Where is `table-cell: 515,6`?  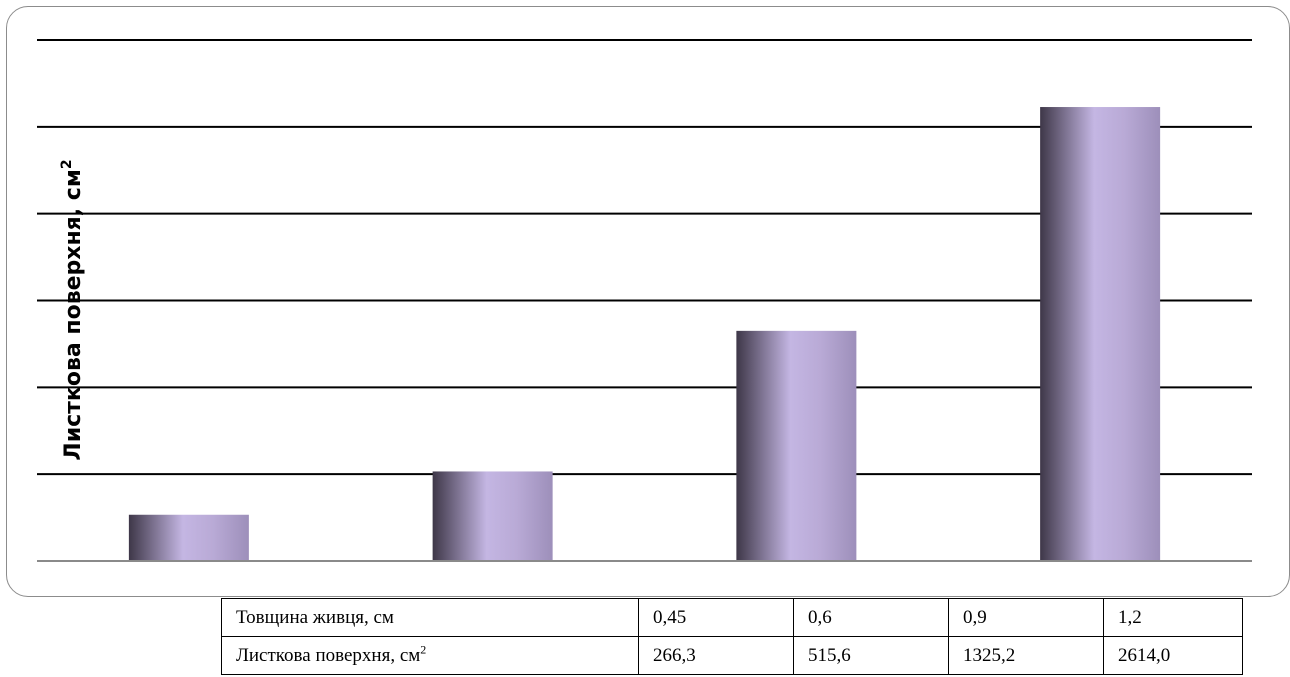
table-cell: 515,6 is located at coordinates (871, 655).